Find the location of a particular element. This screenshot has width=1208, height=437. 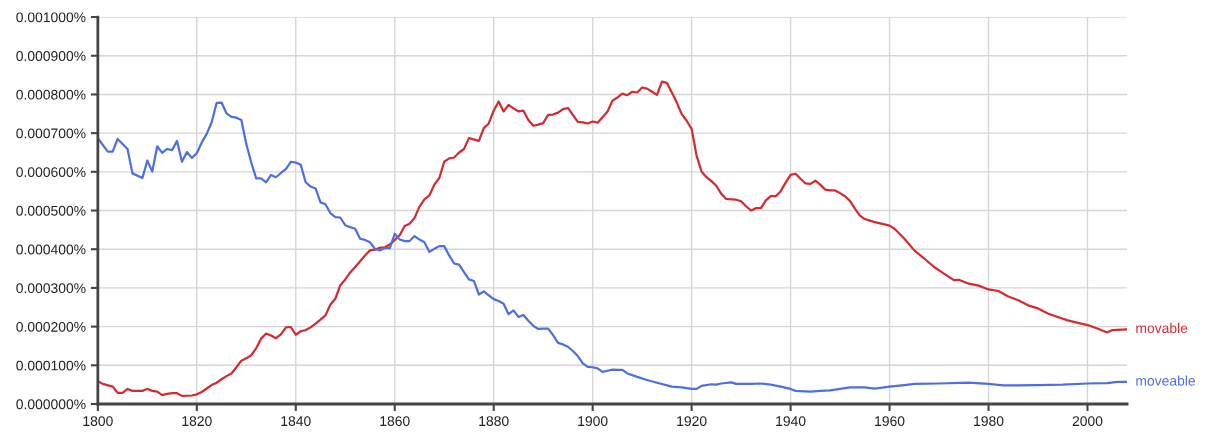

x-tick-label: 1940 is located at coordinates (791, 421).